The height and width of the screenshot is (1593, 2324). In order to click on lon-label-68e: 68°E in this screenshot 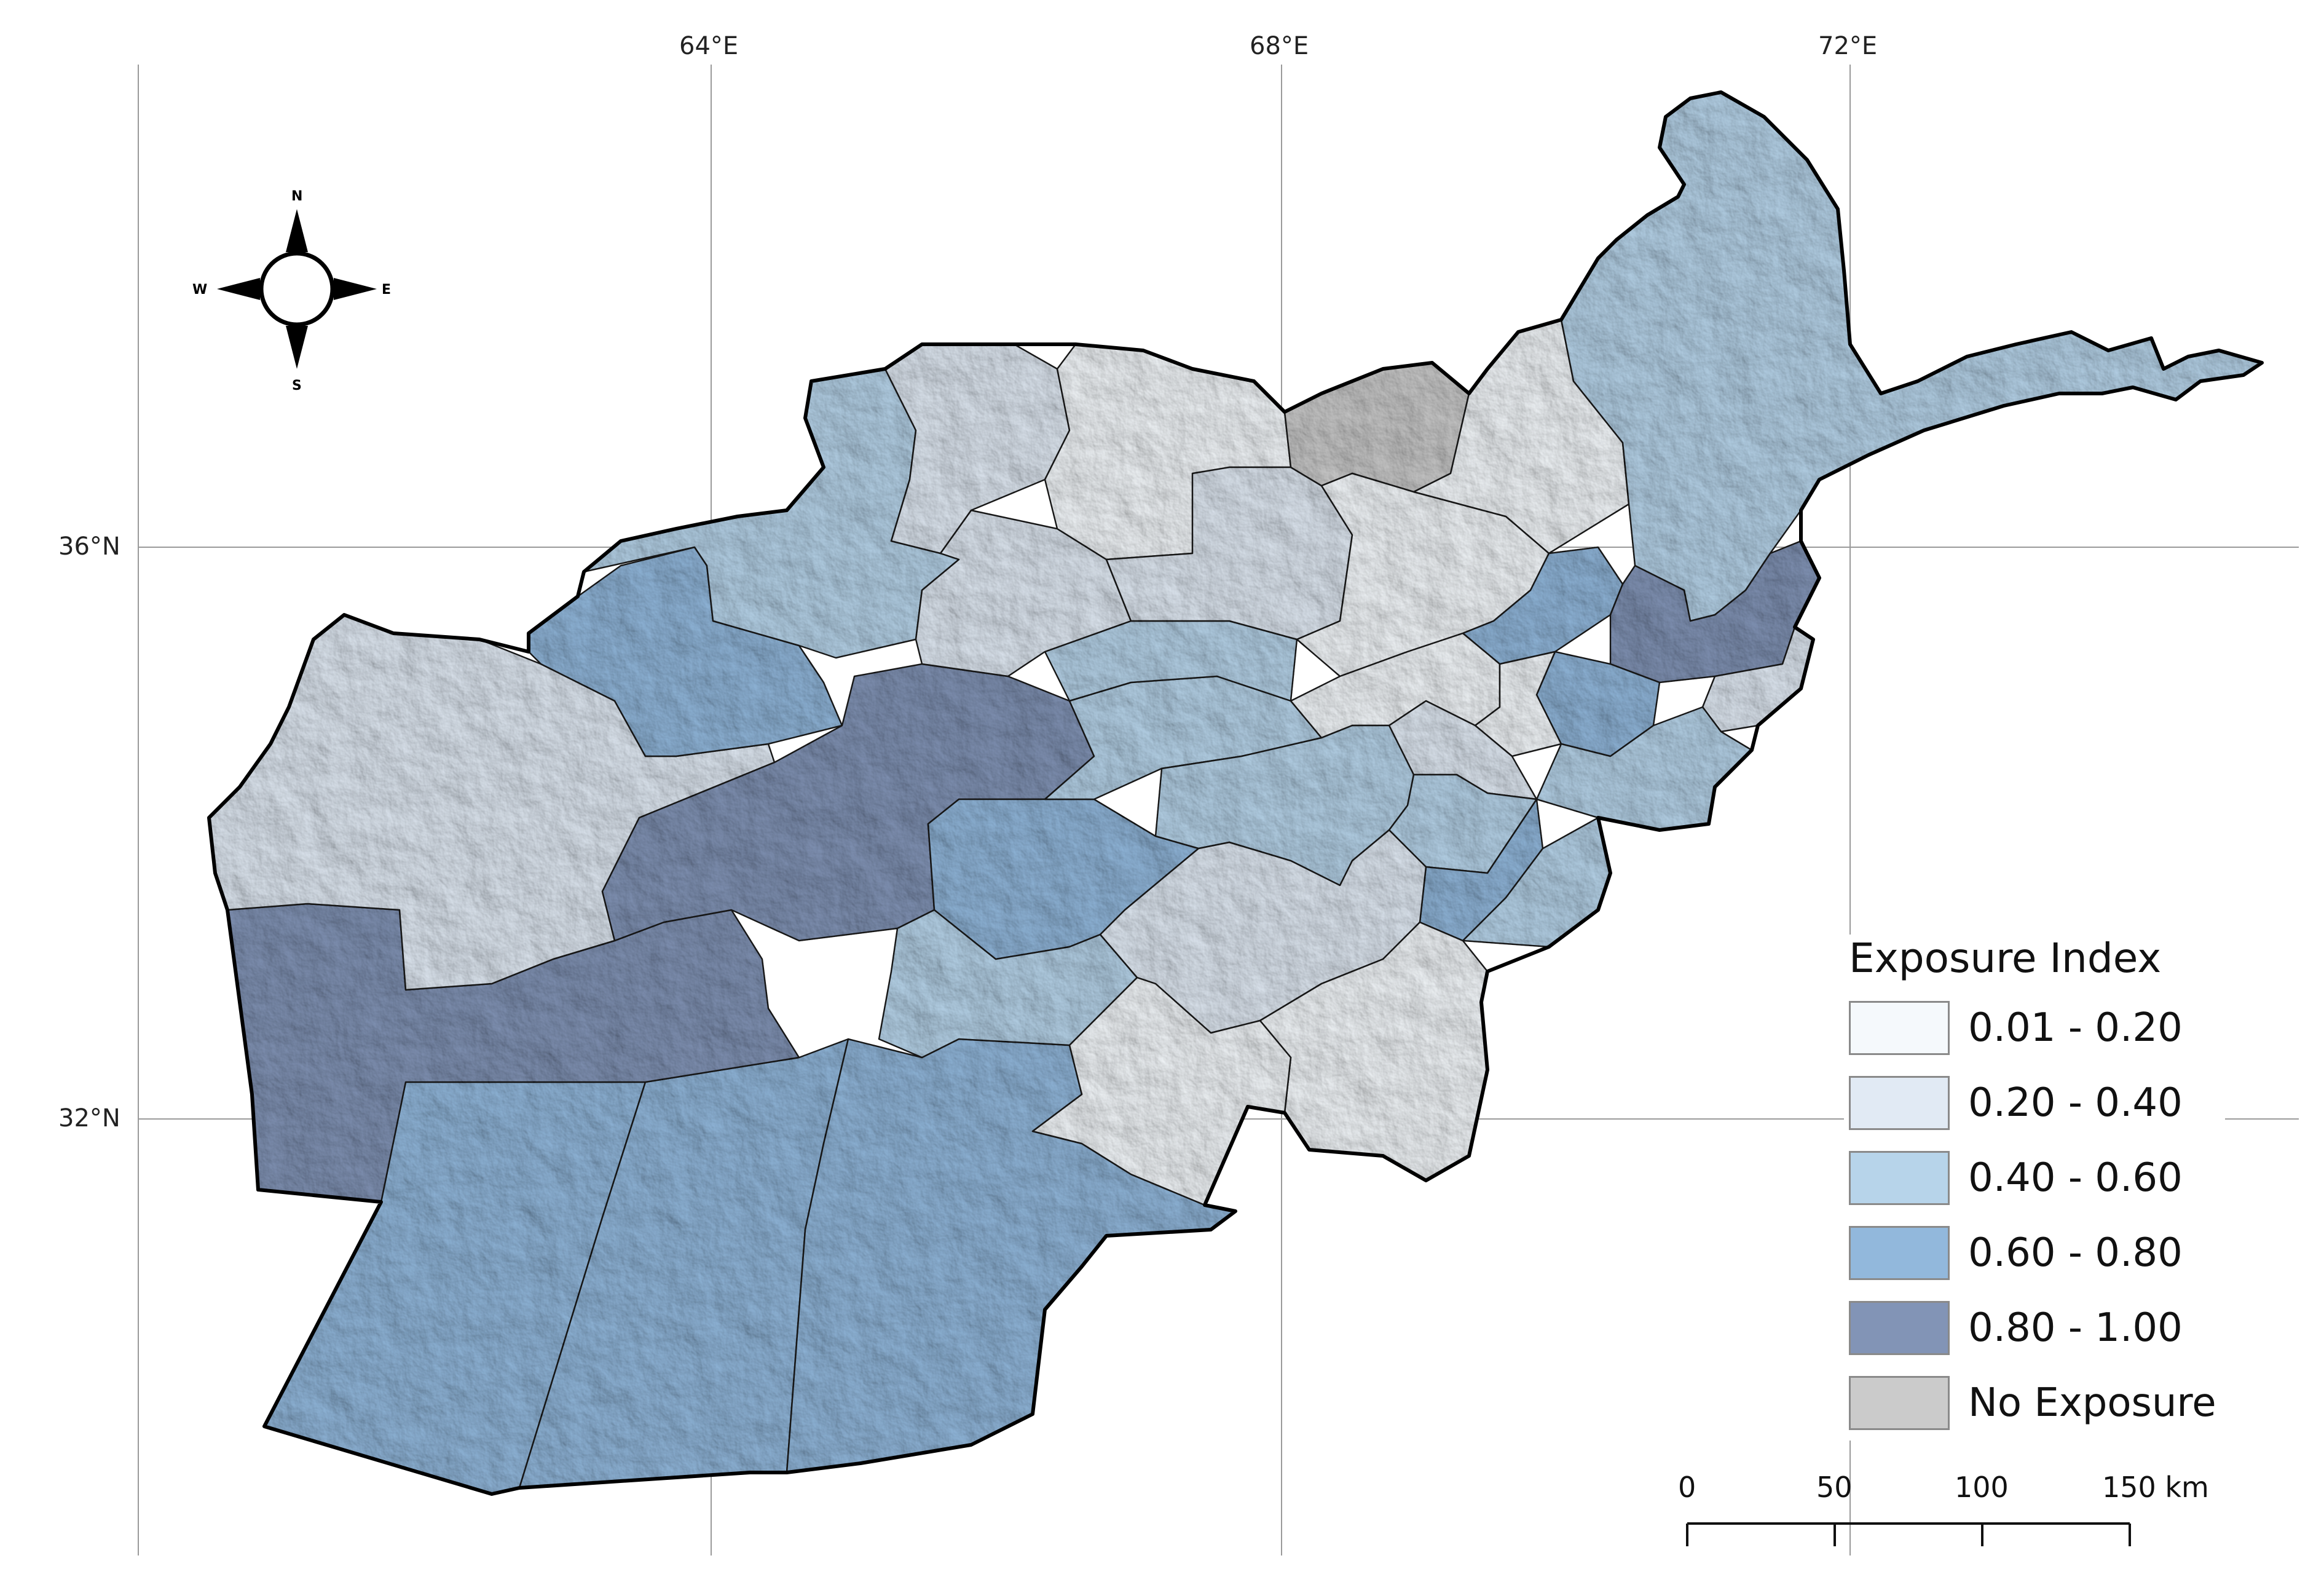, I will do `click(1279, 46)`.